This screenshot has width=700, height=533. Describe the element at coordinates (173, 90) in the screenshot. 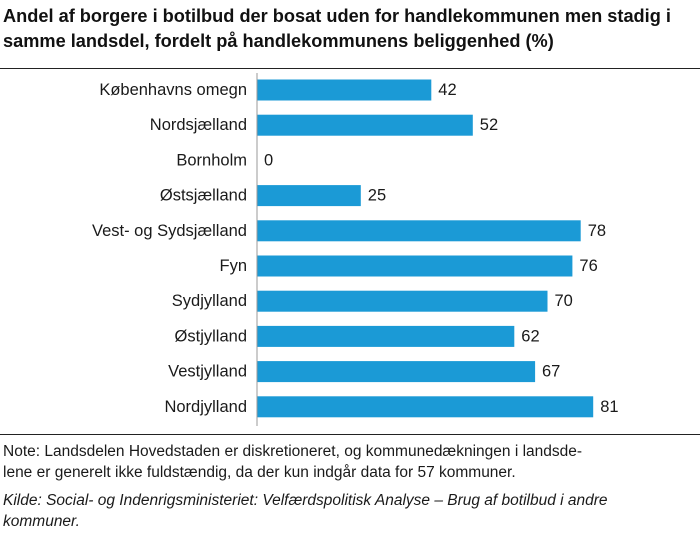

I see `category-label-koebenhavns-omegn: Københavns omegn` at that location.